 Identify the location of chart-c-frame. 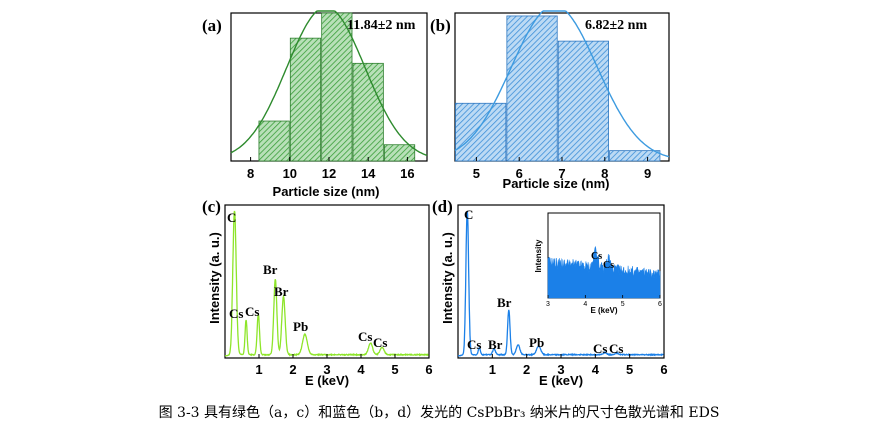
(327, 281).